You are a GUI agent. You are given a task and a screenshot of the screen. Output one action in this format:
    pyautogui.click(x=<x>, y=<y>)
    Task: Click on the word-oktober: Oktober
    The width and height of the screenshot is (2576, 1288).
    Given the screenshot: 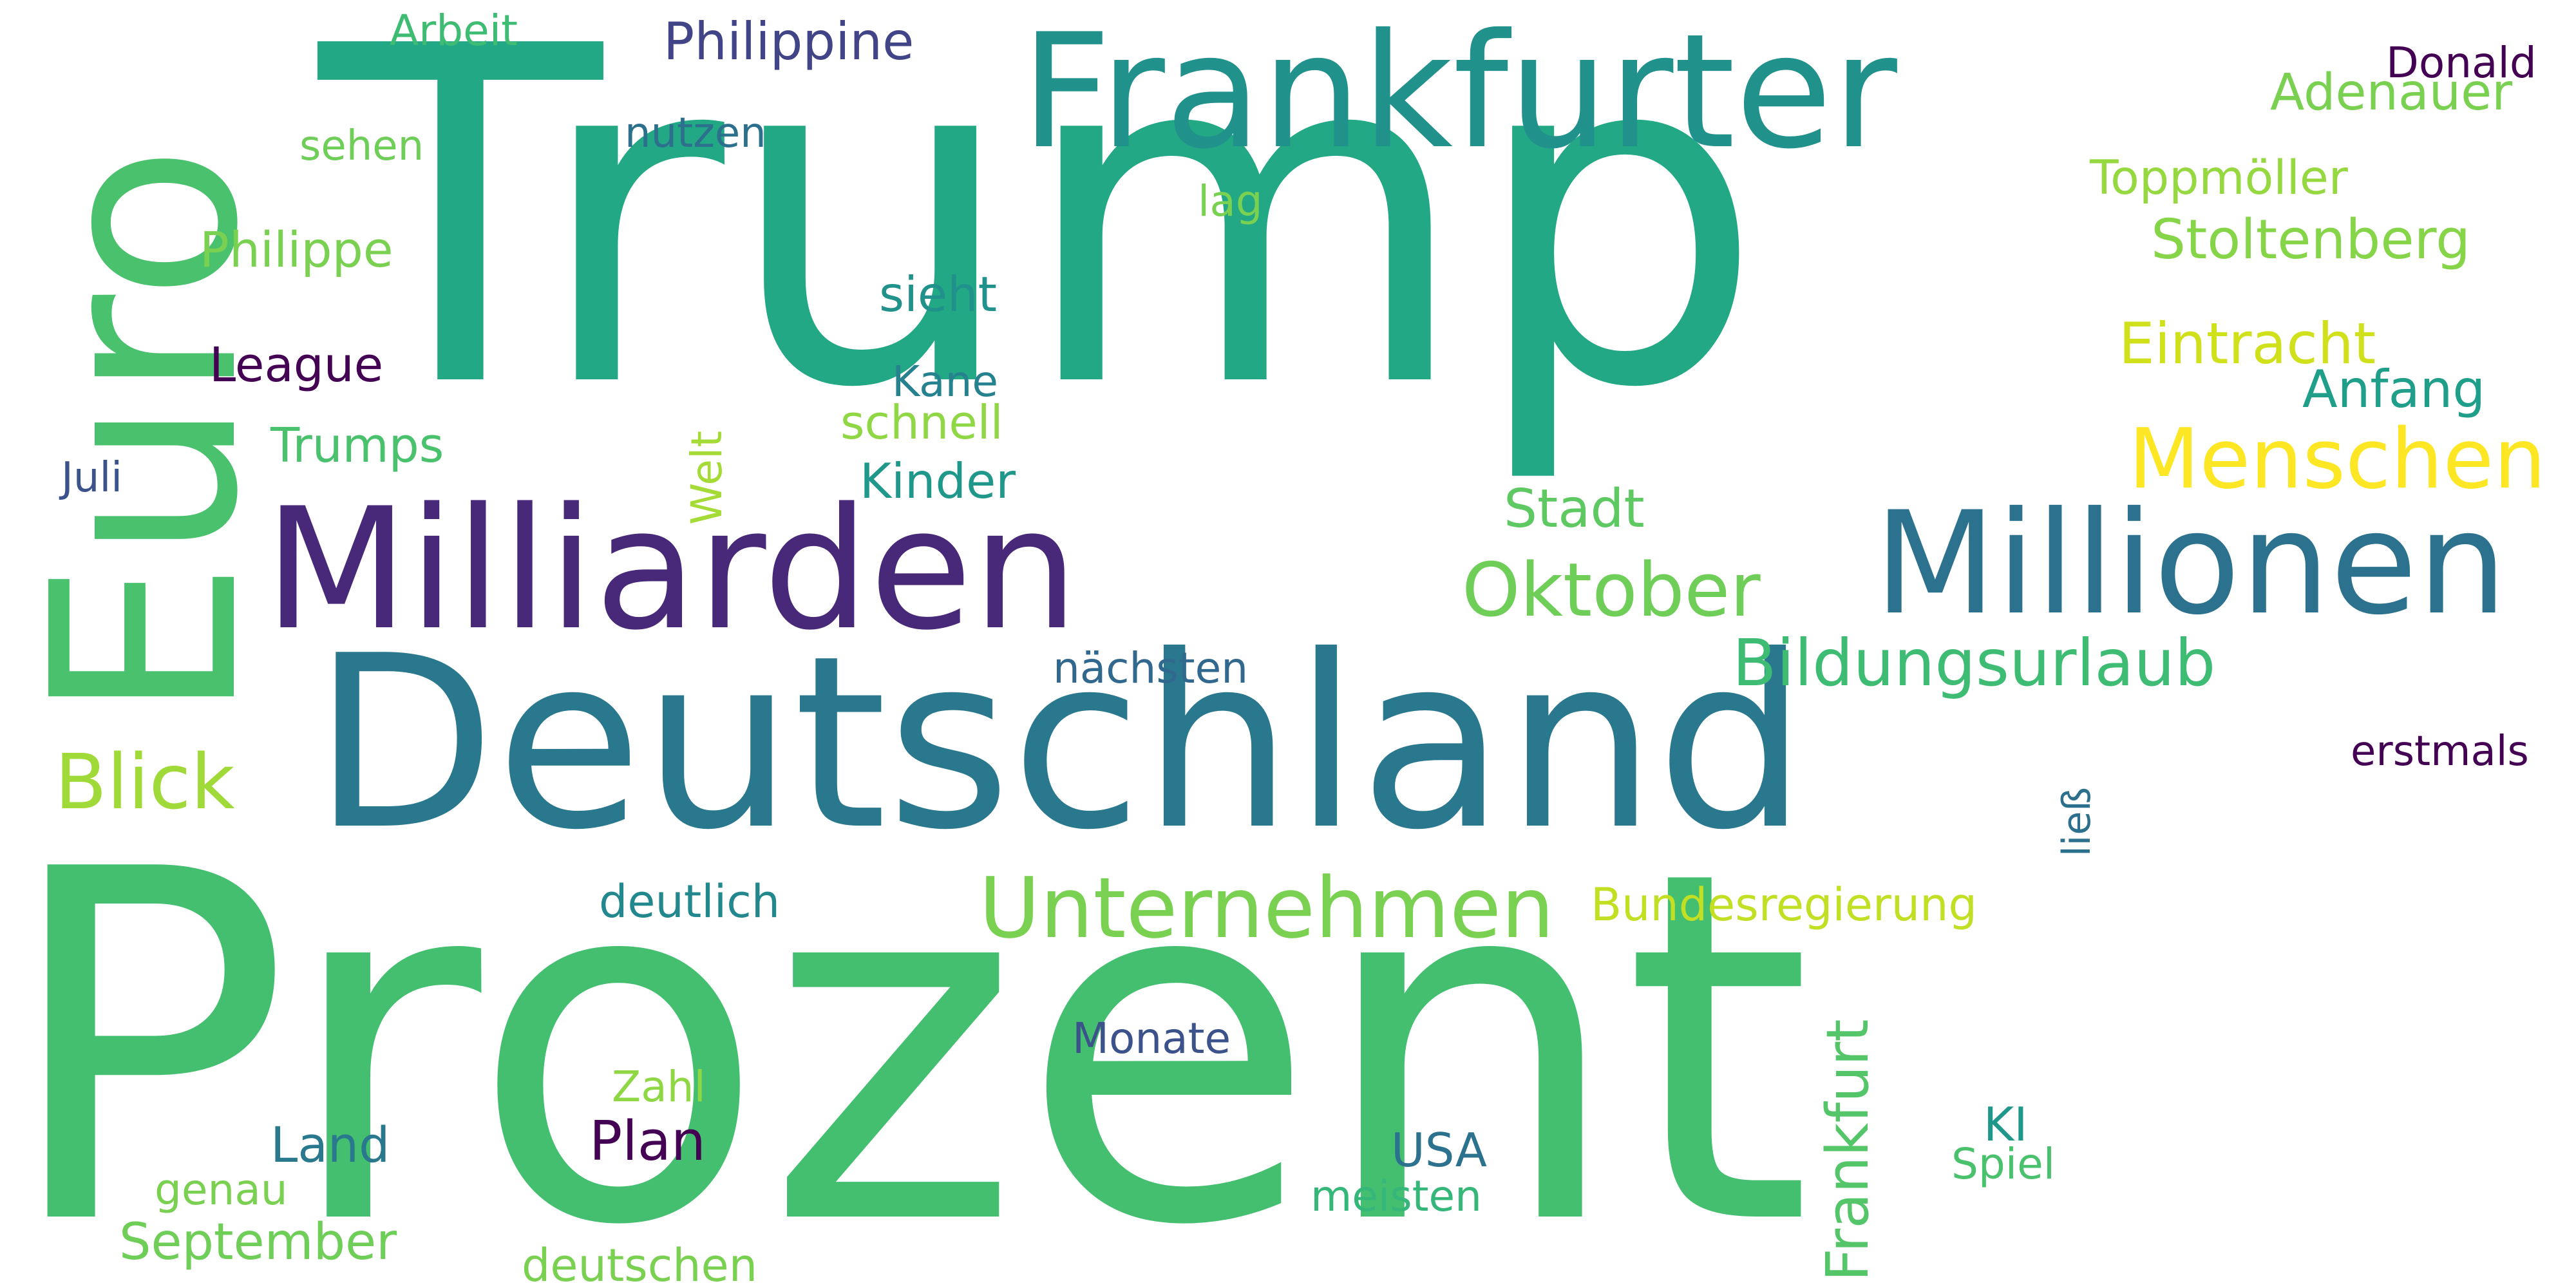 What is the action you would take?
    pyautogui.click(x=1611, y=590)
    